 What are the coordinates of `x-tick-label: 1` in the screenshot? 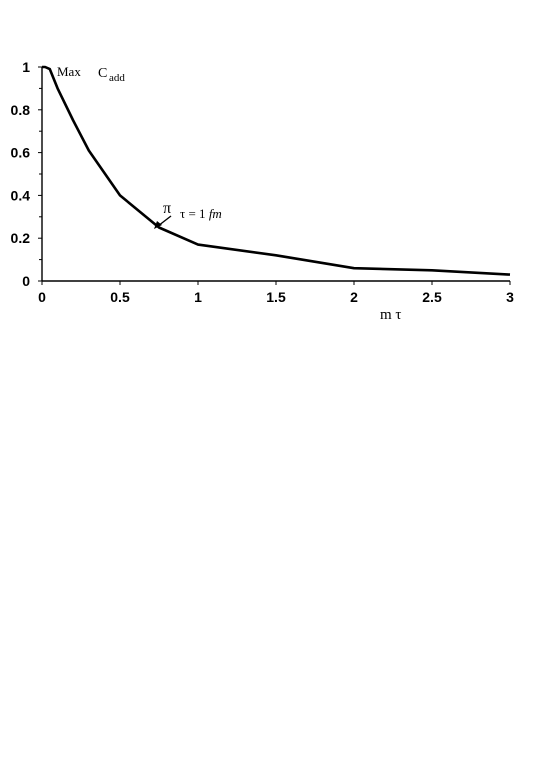 It's located at (198, 297).